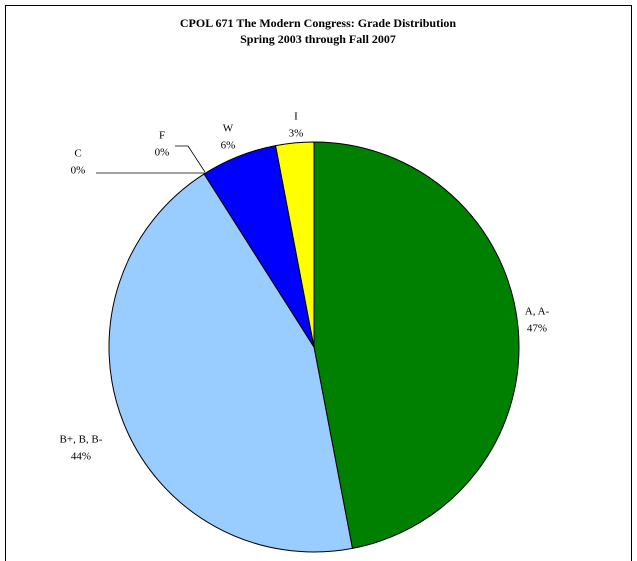 This screenshot has height=561, width=637. Describe the element at coordinates (228, 129) in the screenshot. I see `slice-label: W` at that location.